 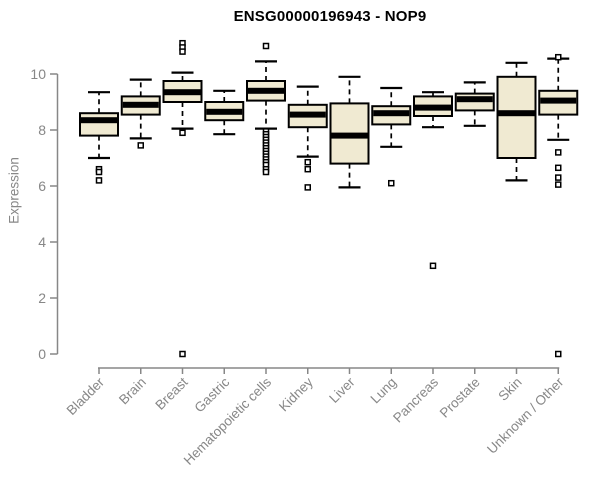 I want to click on y-tick-label-0: 0, so click(x=42, y=354).